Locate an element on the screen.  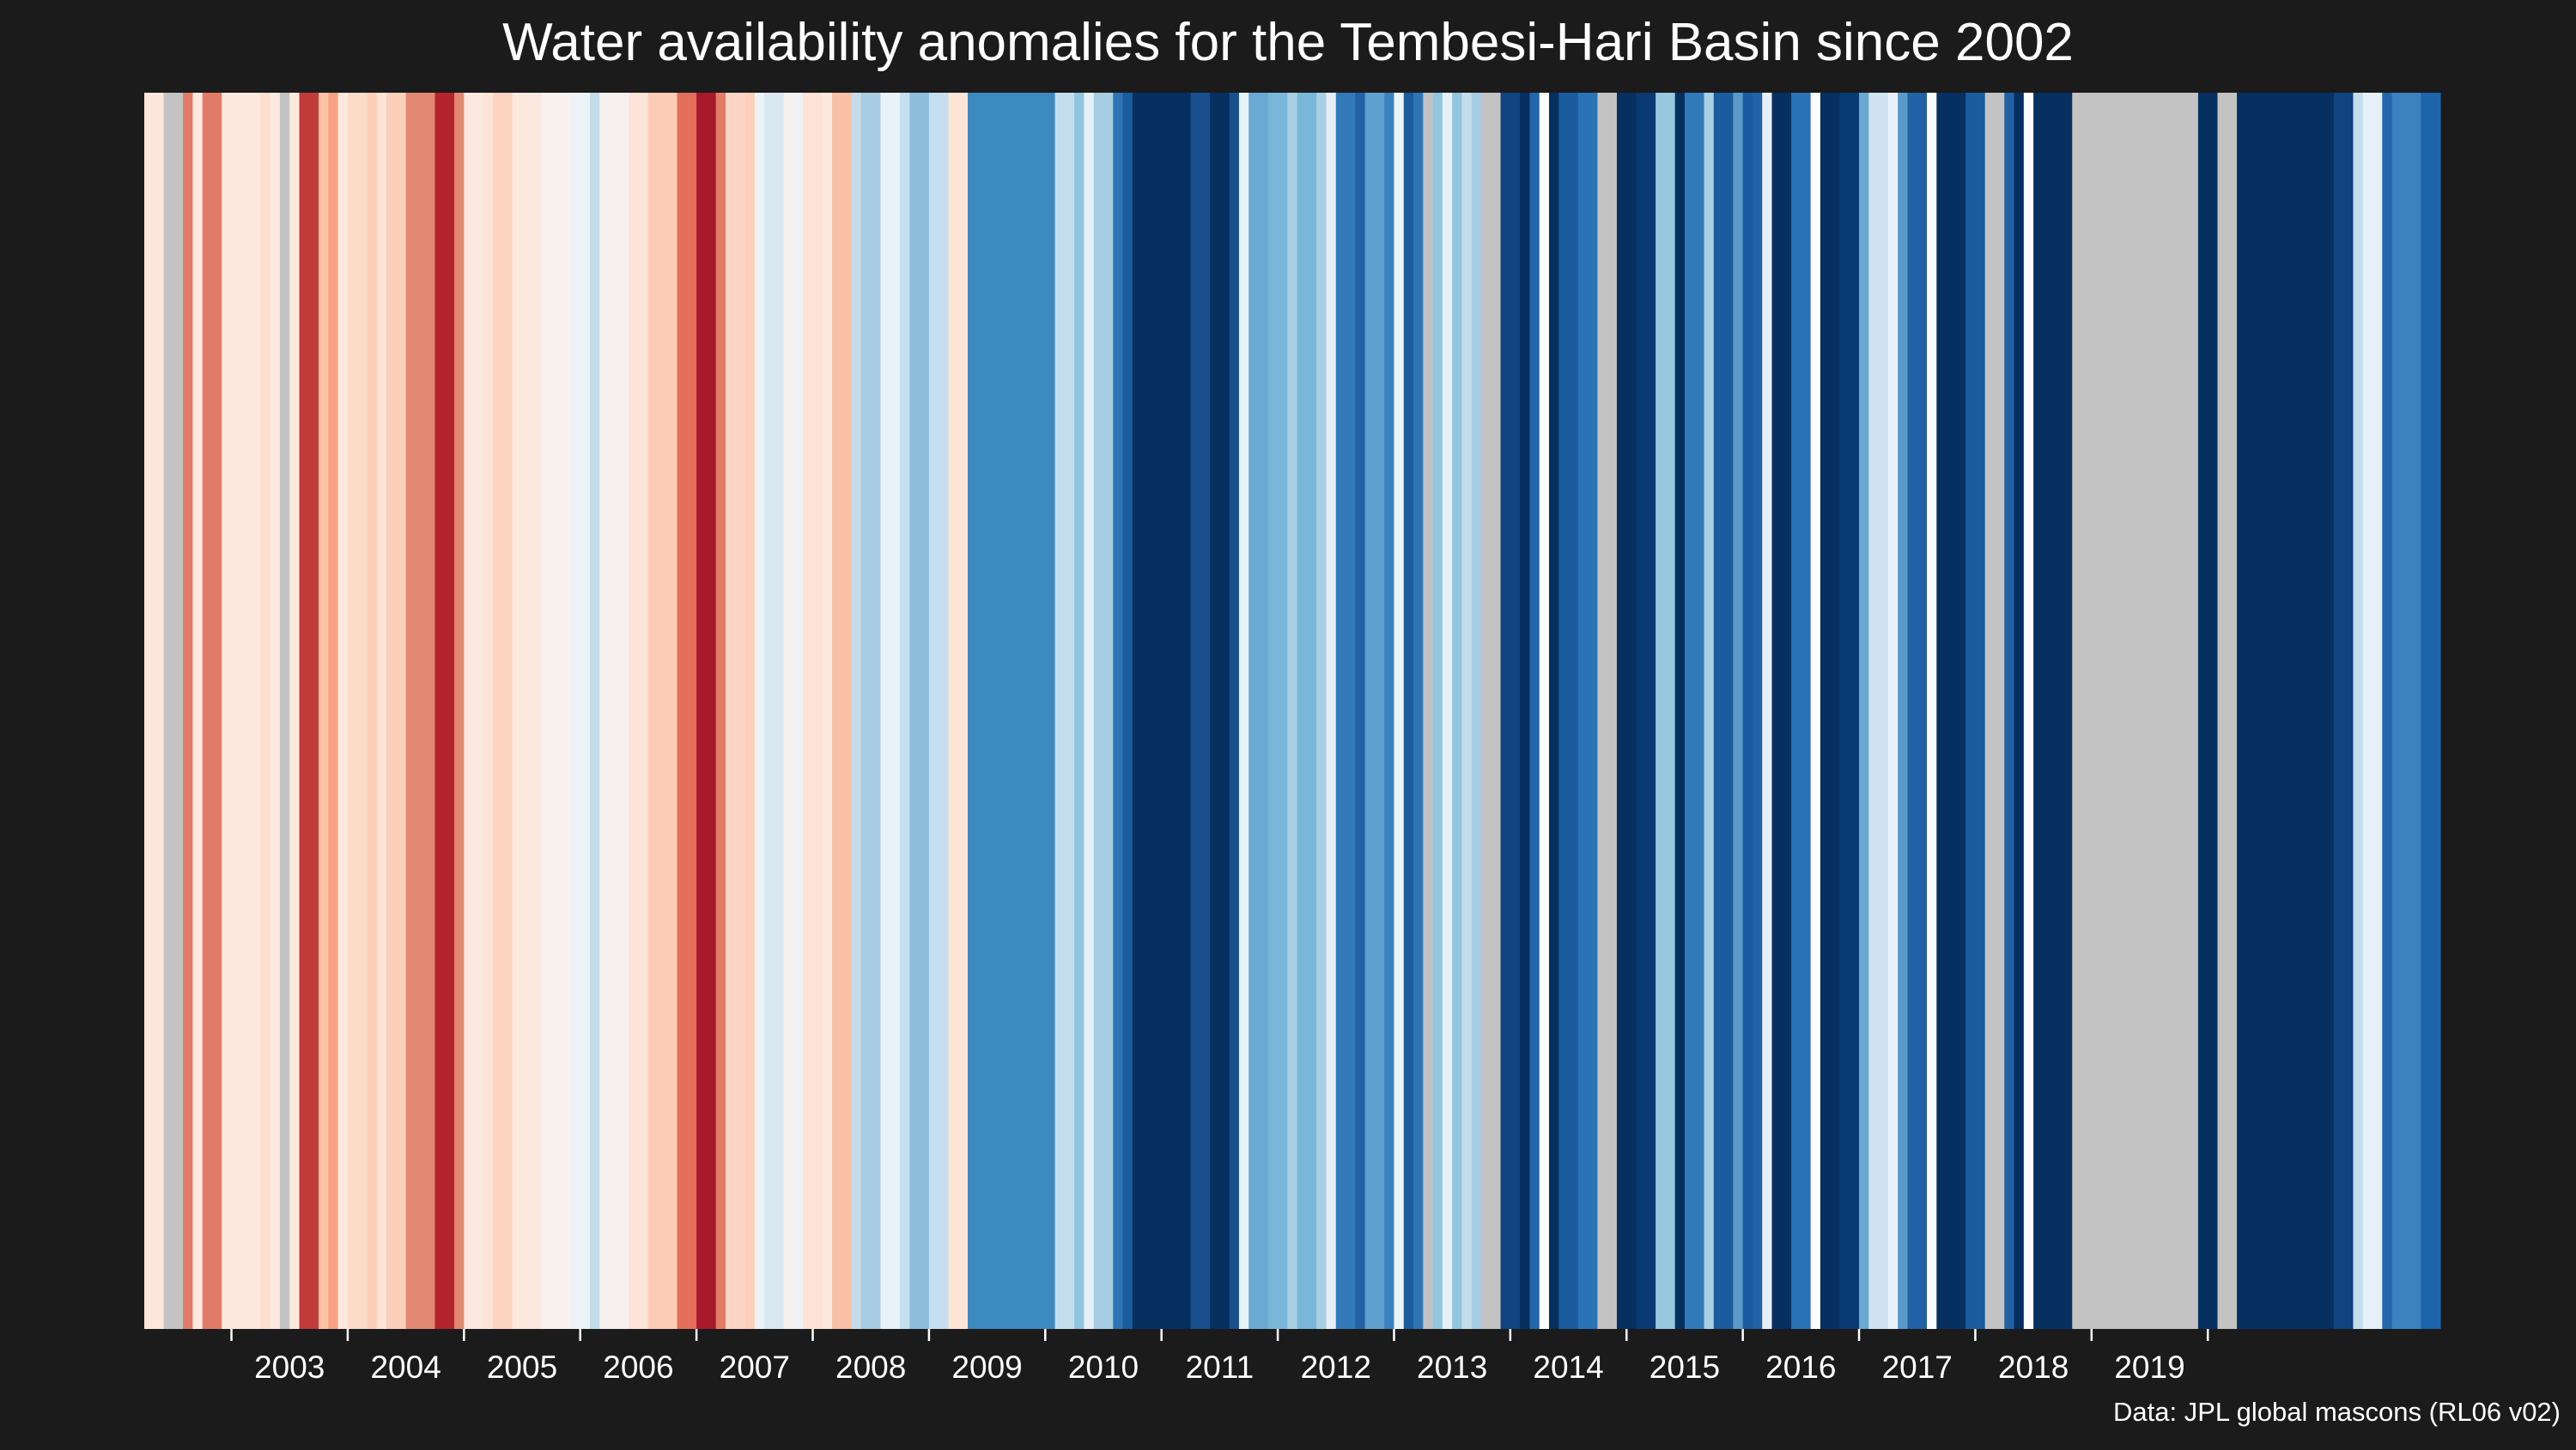
x-tick-label: 2018 is located at coordinates (2033, 1367).